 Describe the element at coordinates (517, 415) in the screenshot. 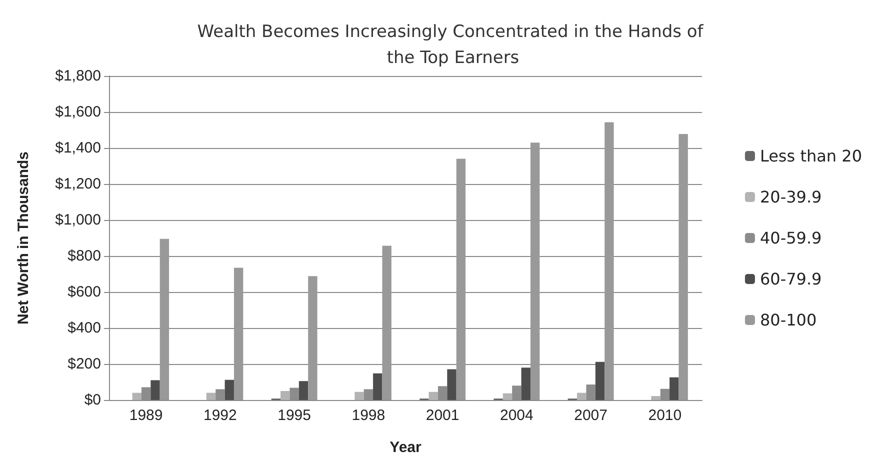

I see `x-tick-label: 2004` at that location.